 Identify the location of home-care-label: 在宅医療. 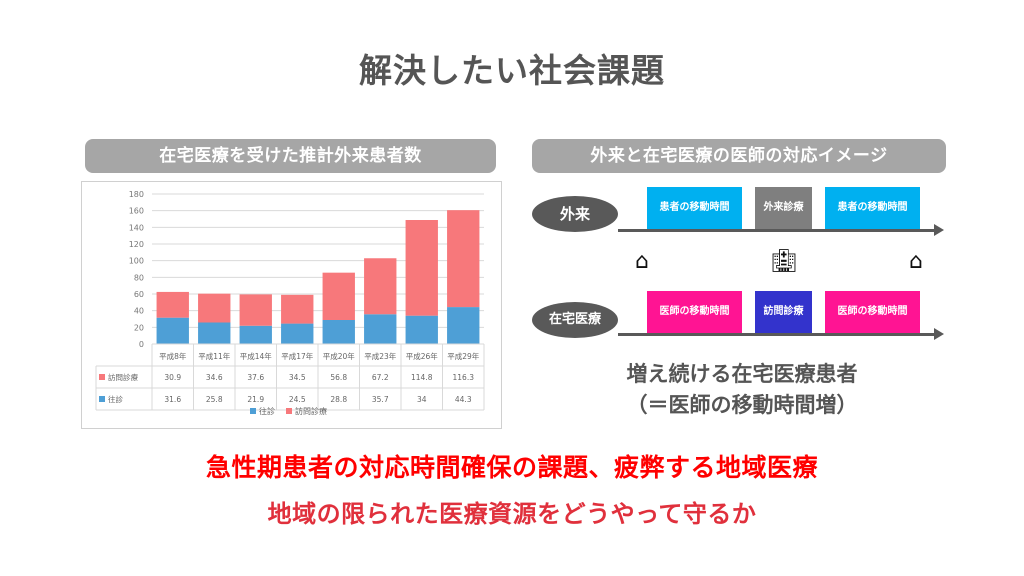
(575, 320).